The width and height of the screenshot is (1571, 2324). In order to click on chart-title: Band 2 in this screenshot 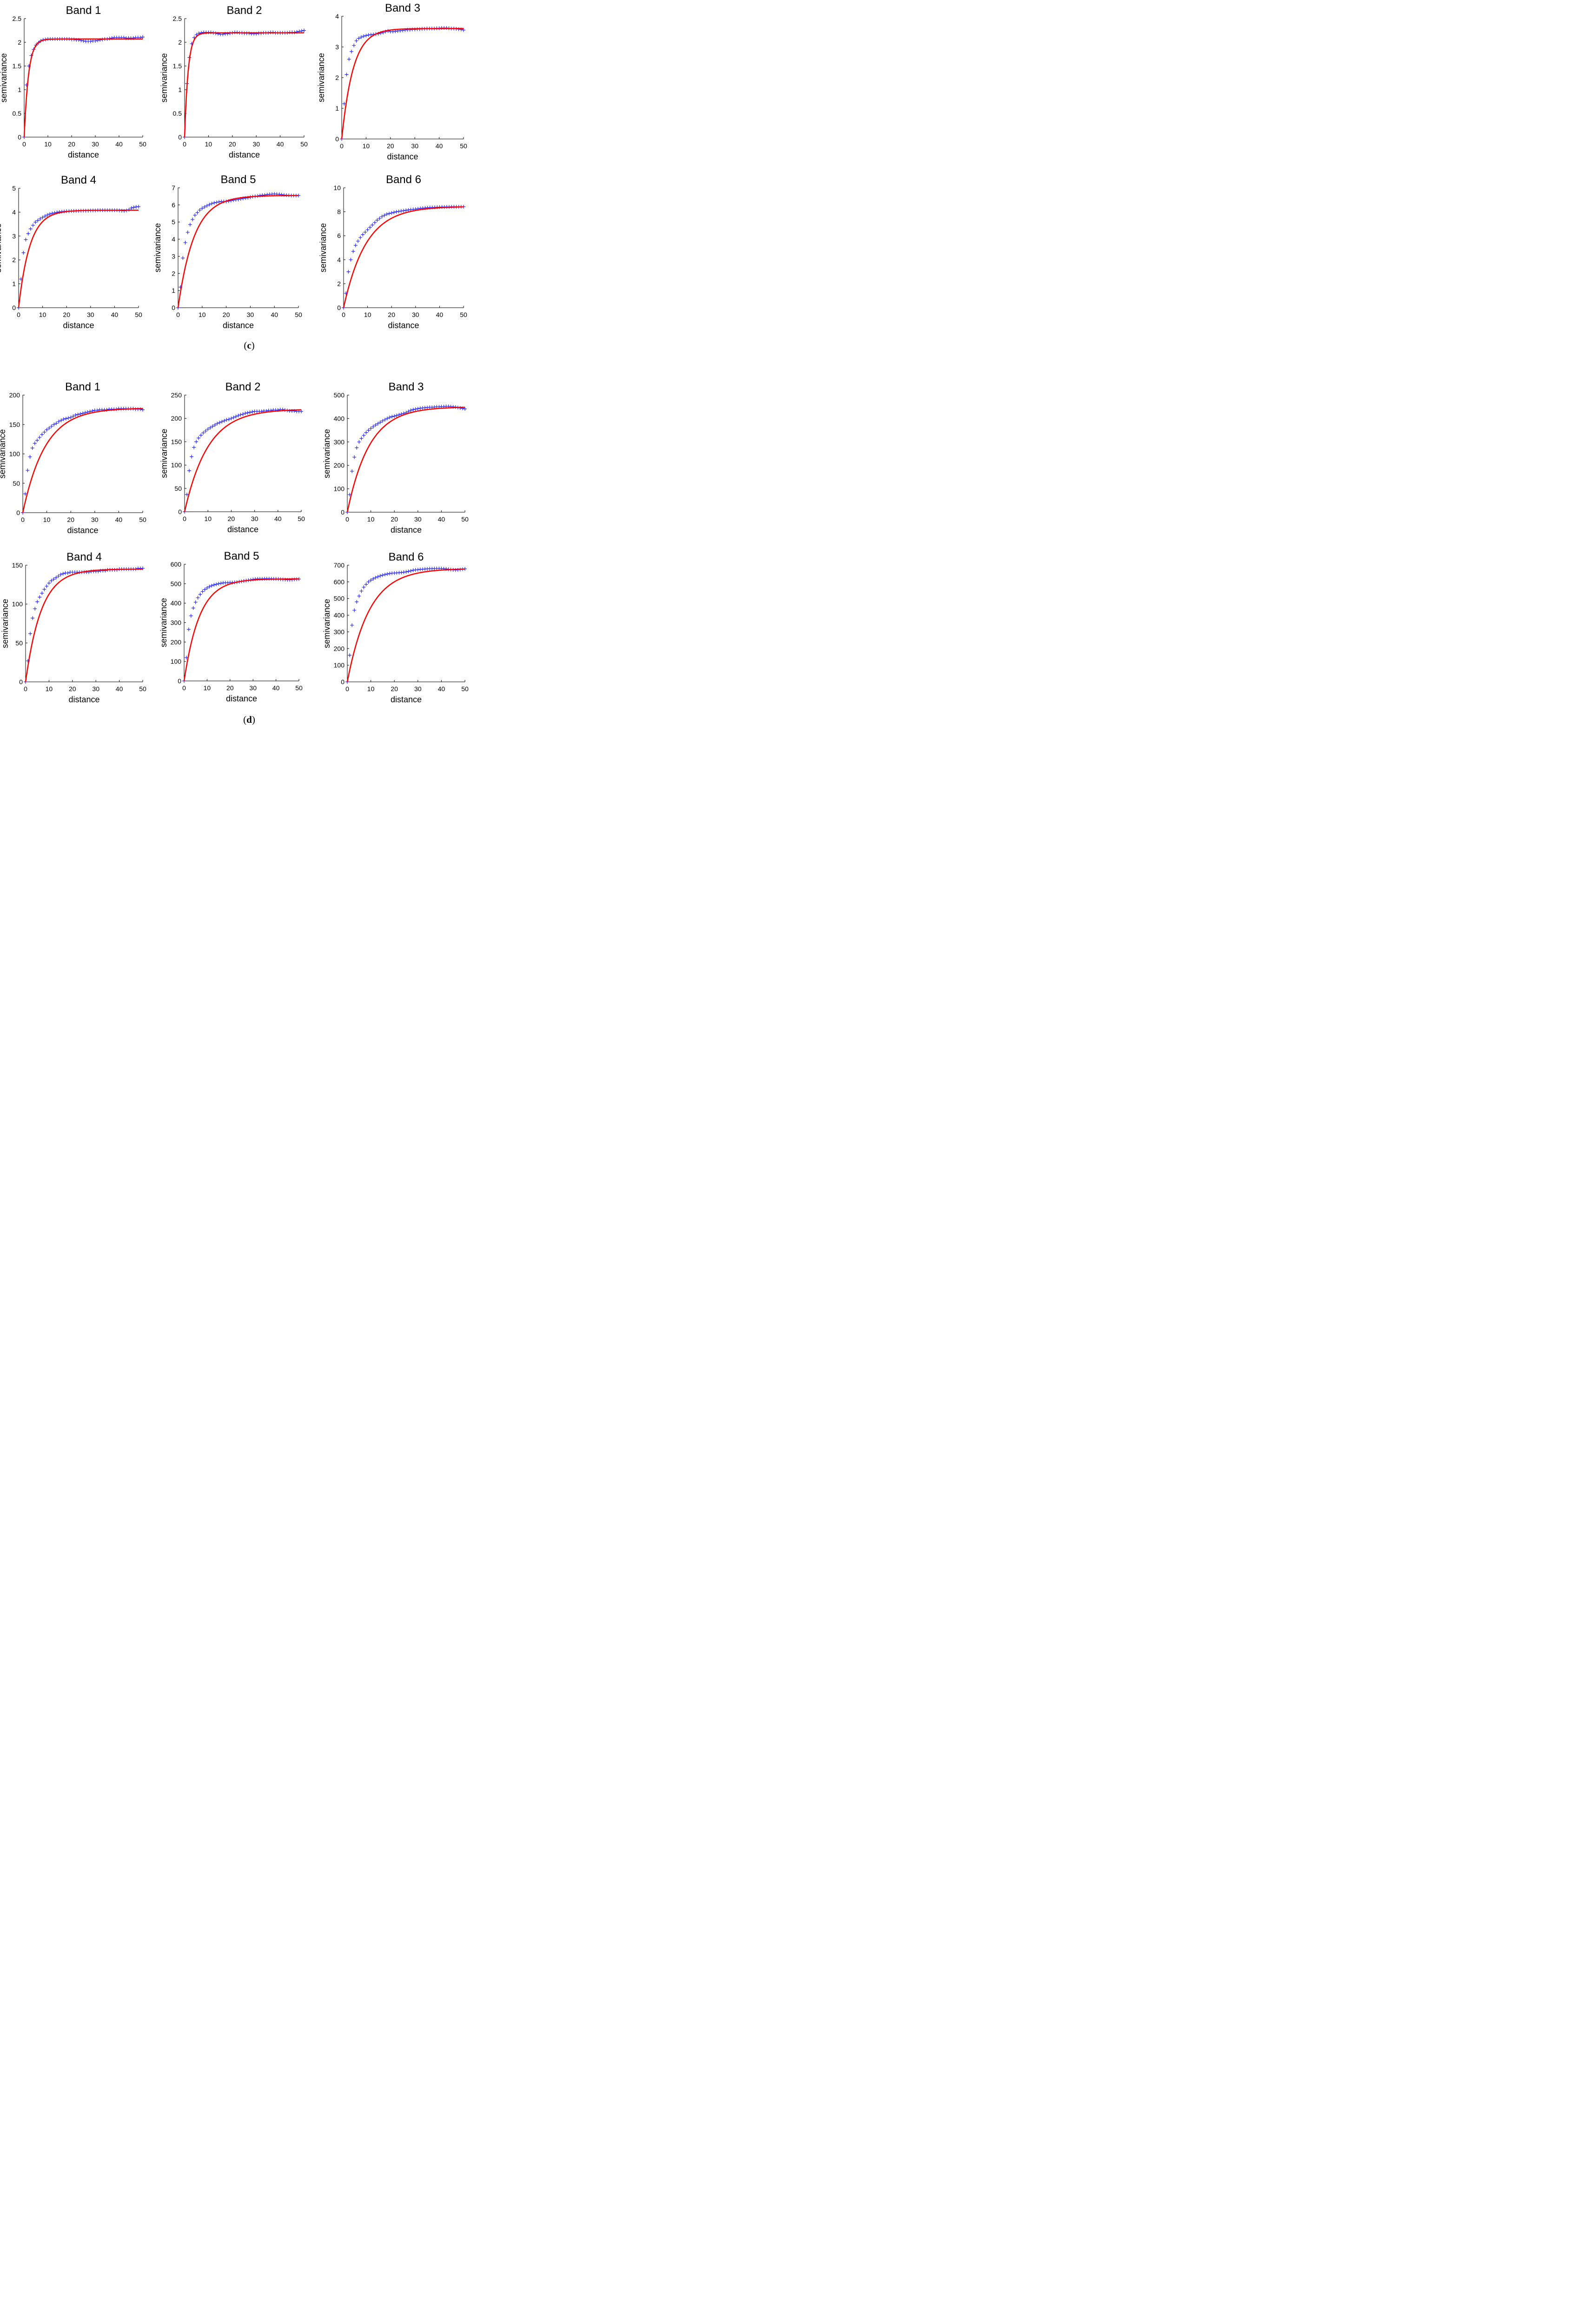, I will do `click(244, 10)`.